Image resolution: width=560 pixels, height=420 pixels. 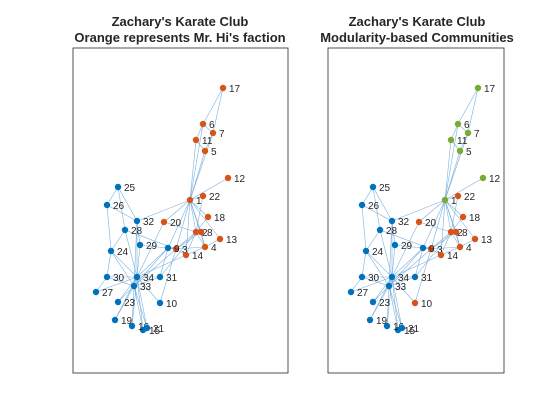 What do you see at coordinates (149, 222) in the screenshot?
I see `node-label-32: 32` at bounding box center [149, 222].